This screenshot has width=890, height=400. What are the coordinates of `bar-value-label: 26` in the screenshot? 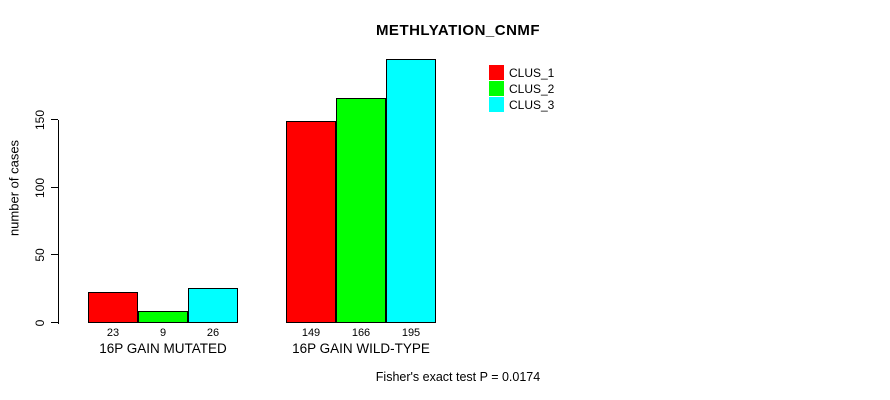 It's located at (213, 333).